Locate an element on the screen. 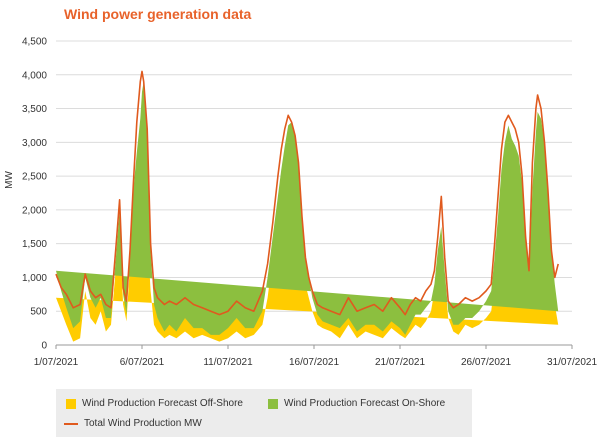 Image resolution: width=600 pixels, height=445 pixels. y-tick-label: 1,500 is located at coordinates (34, 244).